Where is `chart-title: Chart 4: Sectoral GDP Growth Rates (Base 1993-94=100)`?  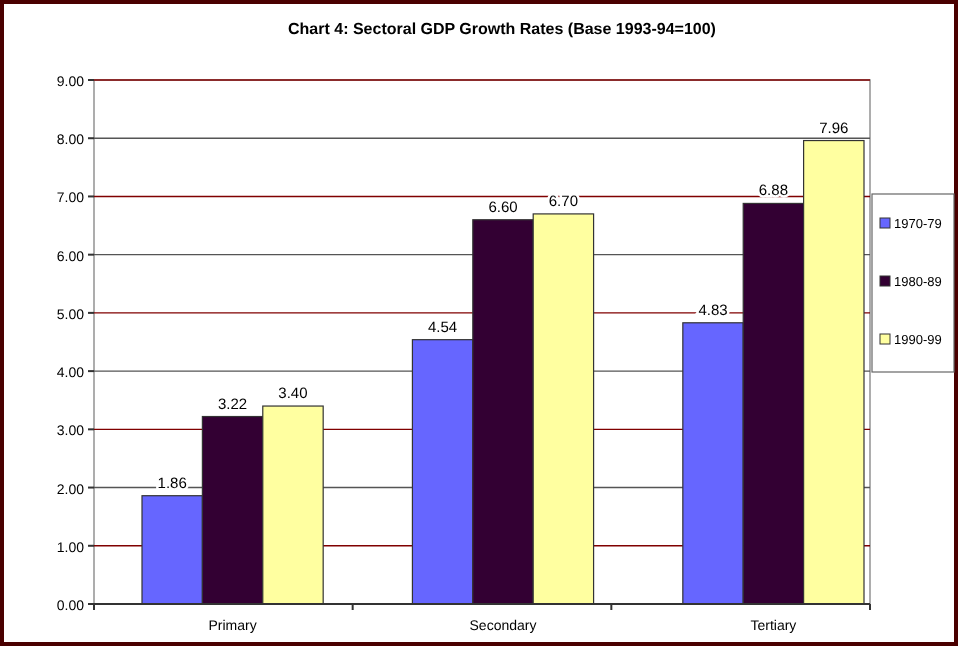 chart-title: Chart 4: Sectoral GDP Growth Rates (Base 1993-94=100) is located at coordinates (502, 29).